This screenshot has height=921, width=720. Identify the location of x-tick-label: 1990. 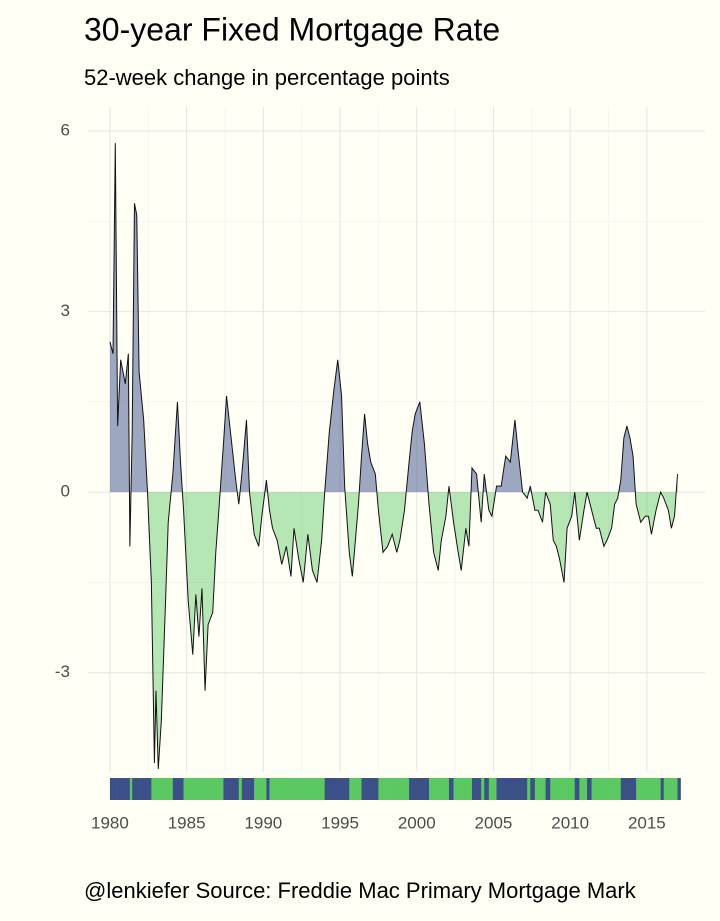
(263, 822).